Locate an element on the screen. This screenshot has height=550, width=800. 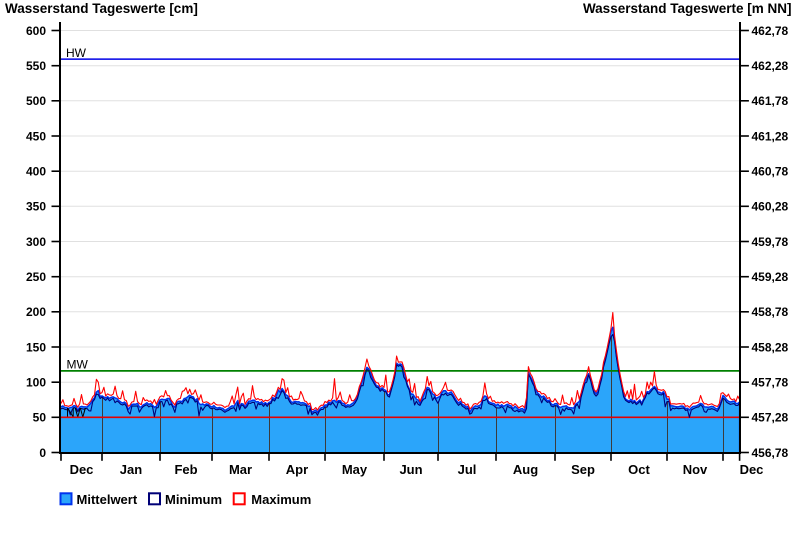
svg-text: 462,78 is located at coordinates (770, 31).